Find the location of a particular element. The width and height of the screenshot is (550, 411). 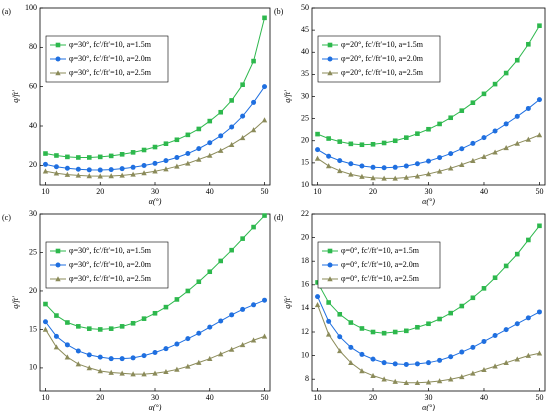

legend-label: φ=20°, fc′/ft′=10, a=2.5m is located at coordinates (382, 72).